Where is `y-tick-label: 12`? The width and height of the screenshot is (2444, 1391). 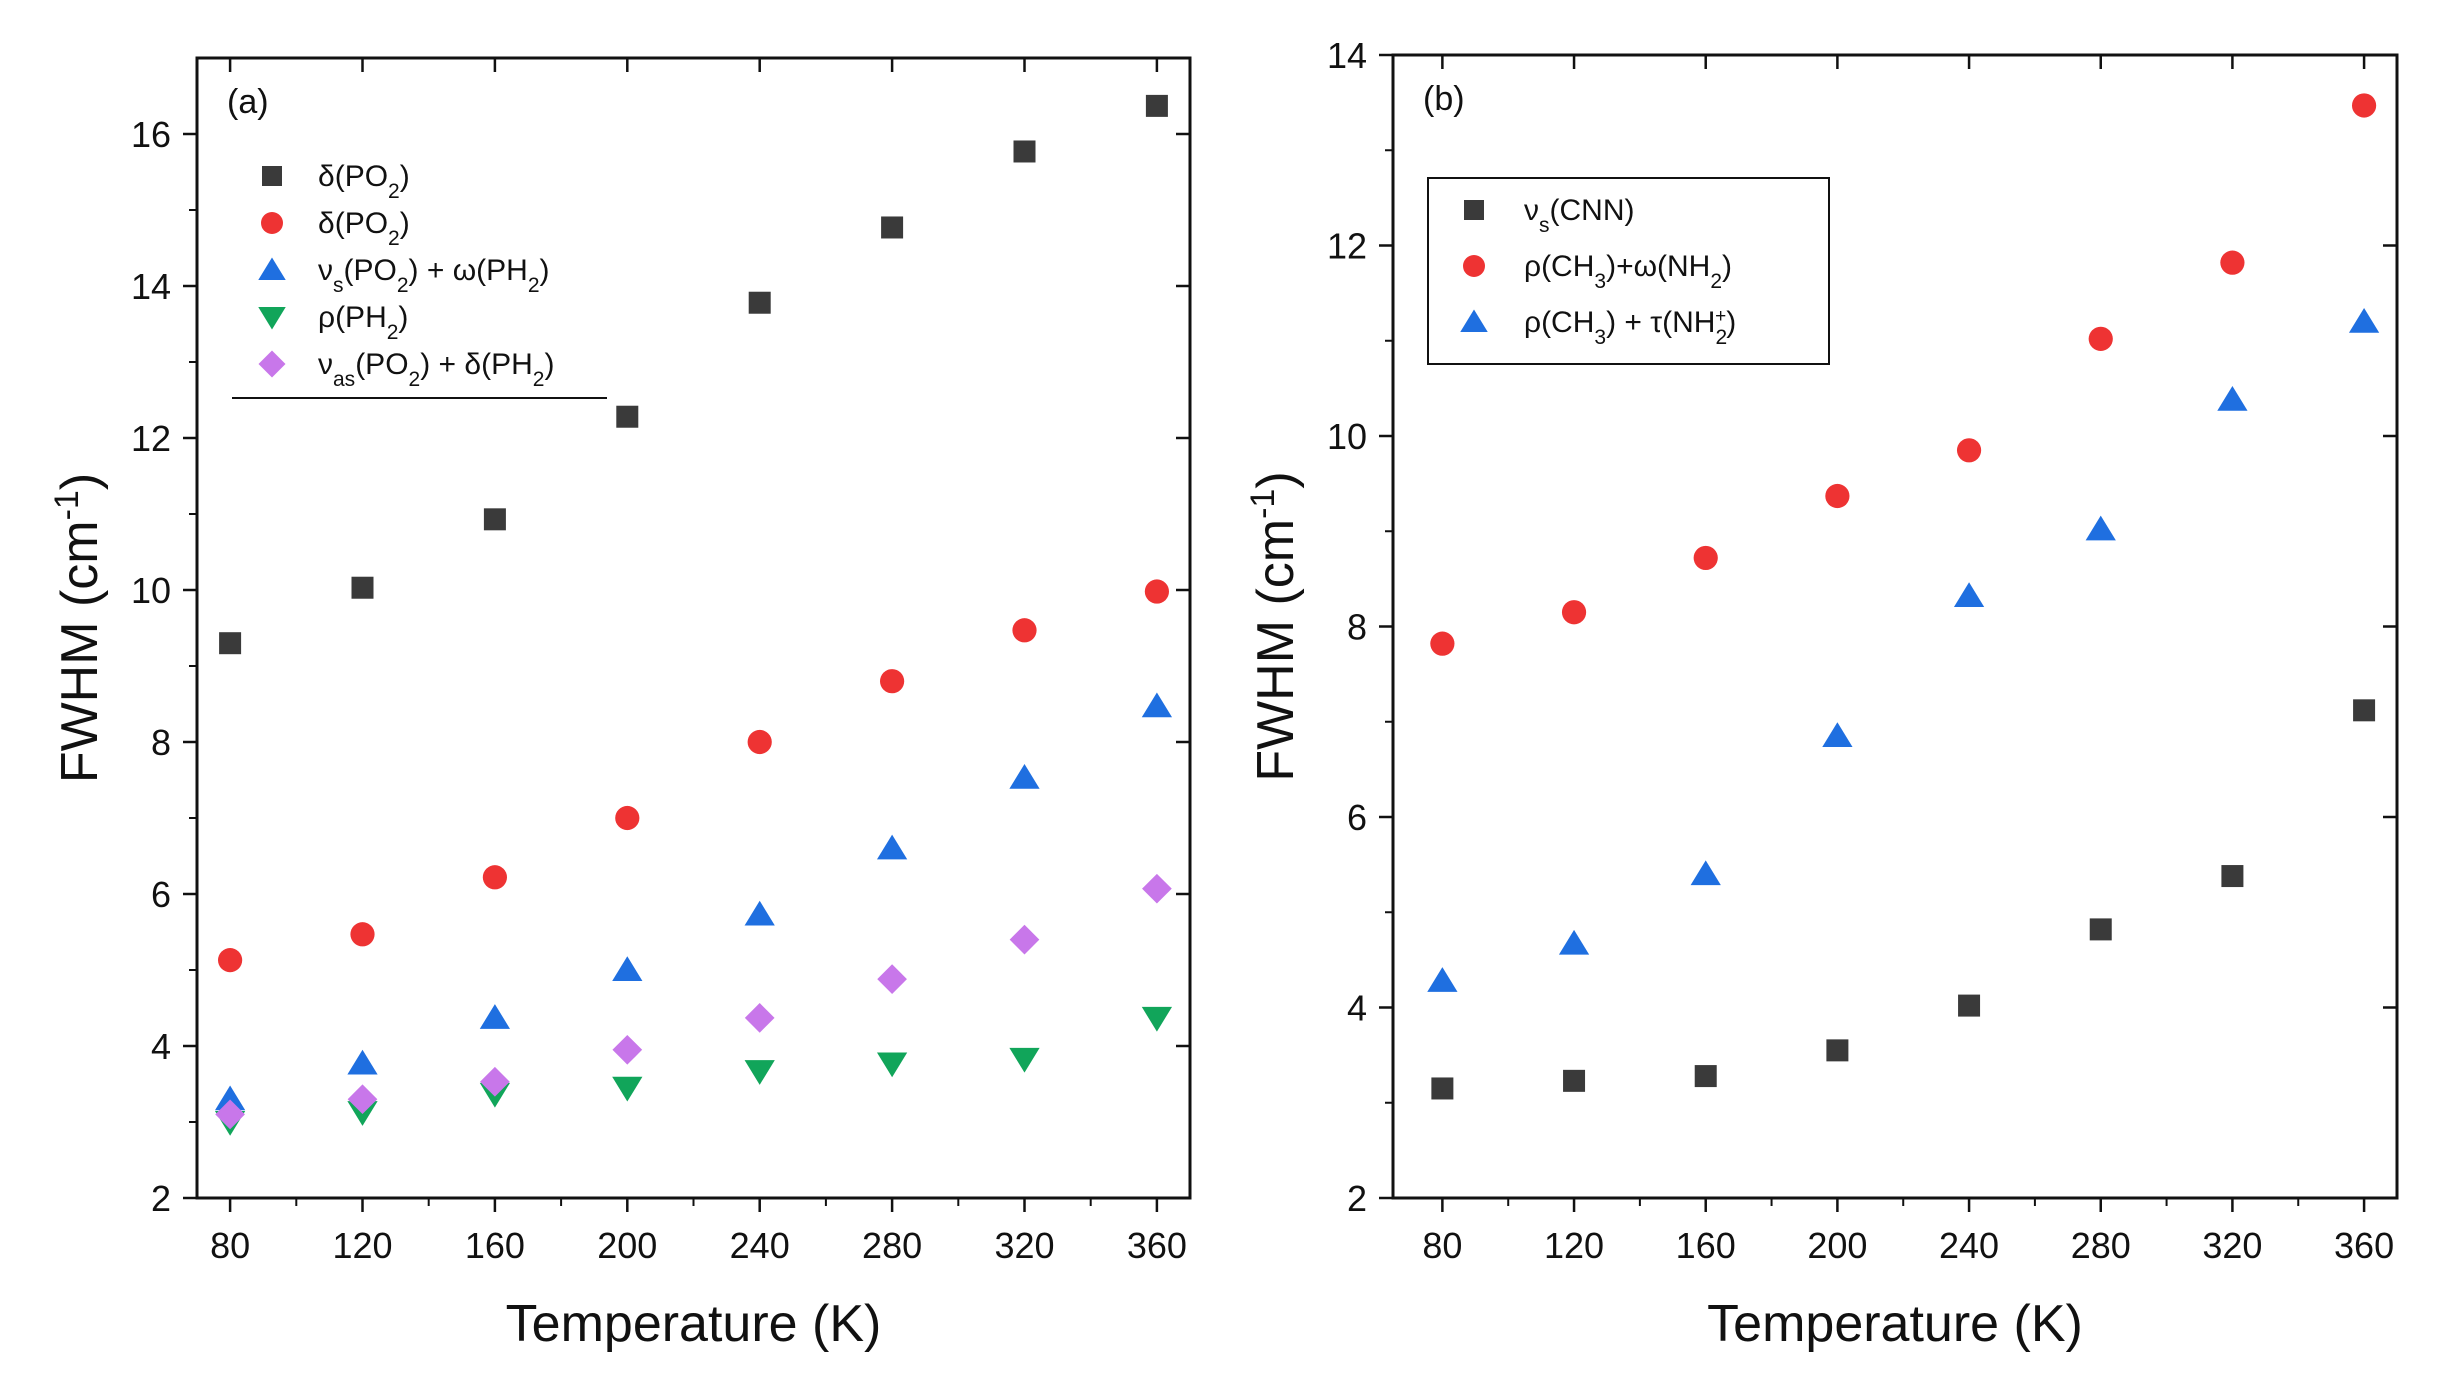
y-tick-label: 12 is located at coordinates (151, 438).